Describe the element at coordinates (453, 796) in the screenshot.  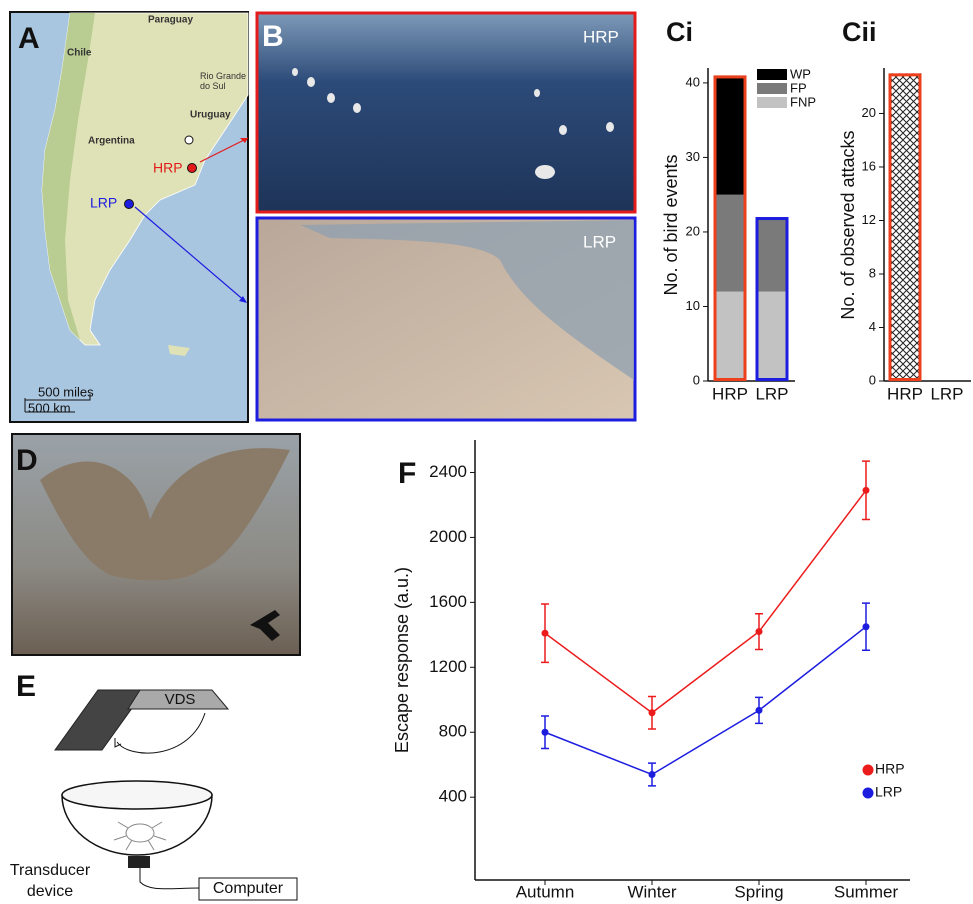
I see `y-tick-label: 400` at that location.